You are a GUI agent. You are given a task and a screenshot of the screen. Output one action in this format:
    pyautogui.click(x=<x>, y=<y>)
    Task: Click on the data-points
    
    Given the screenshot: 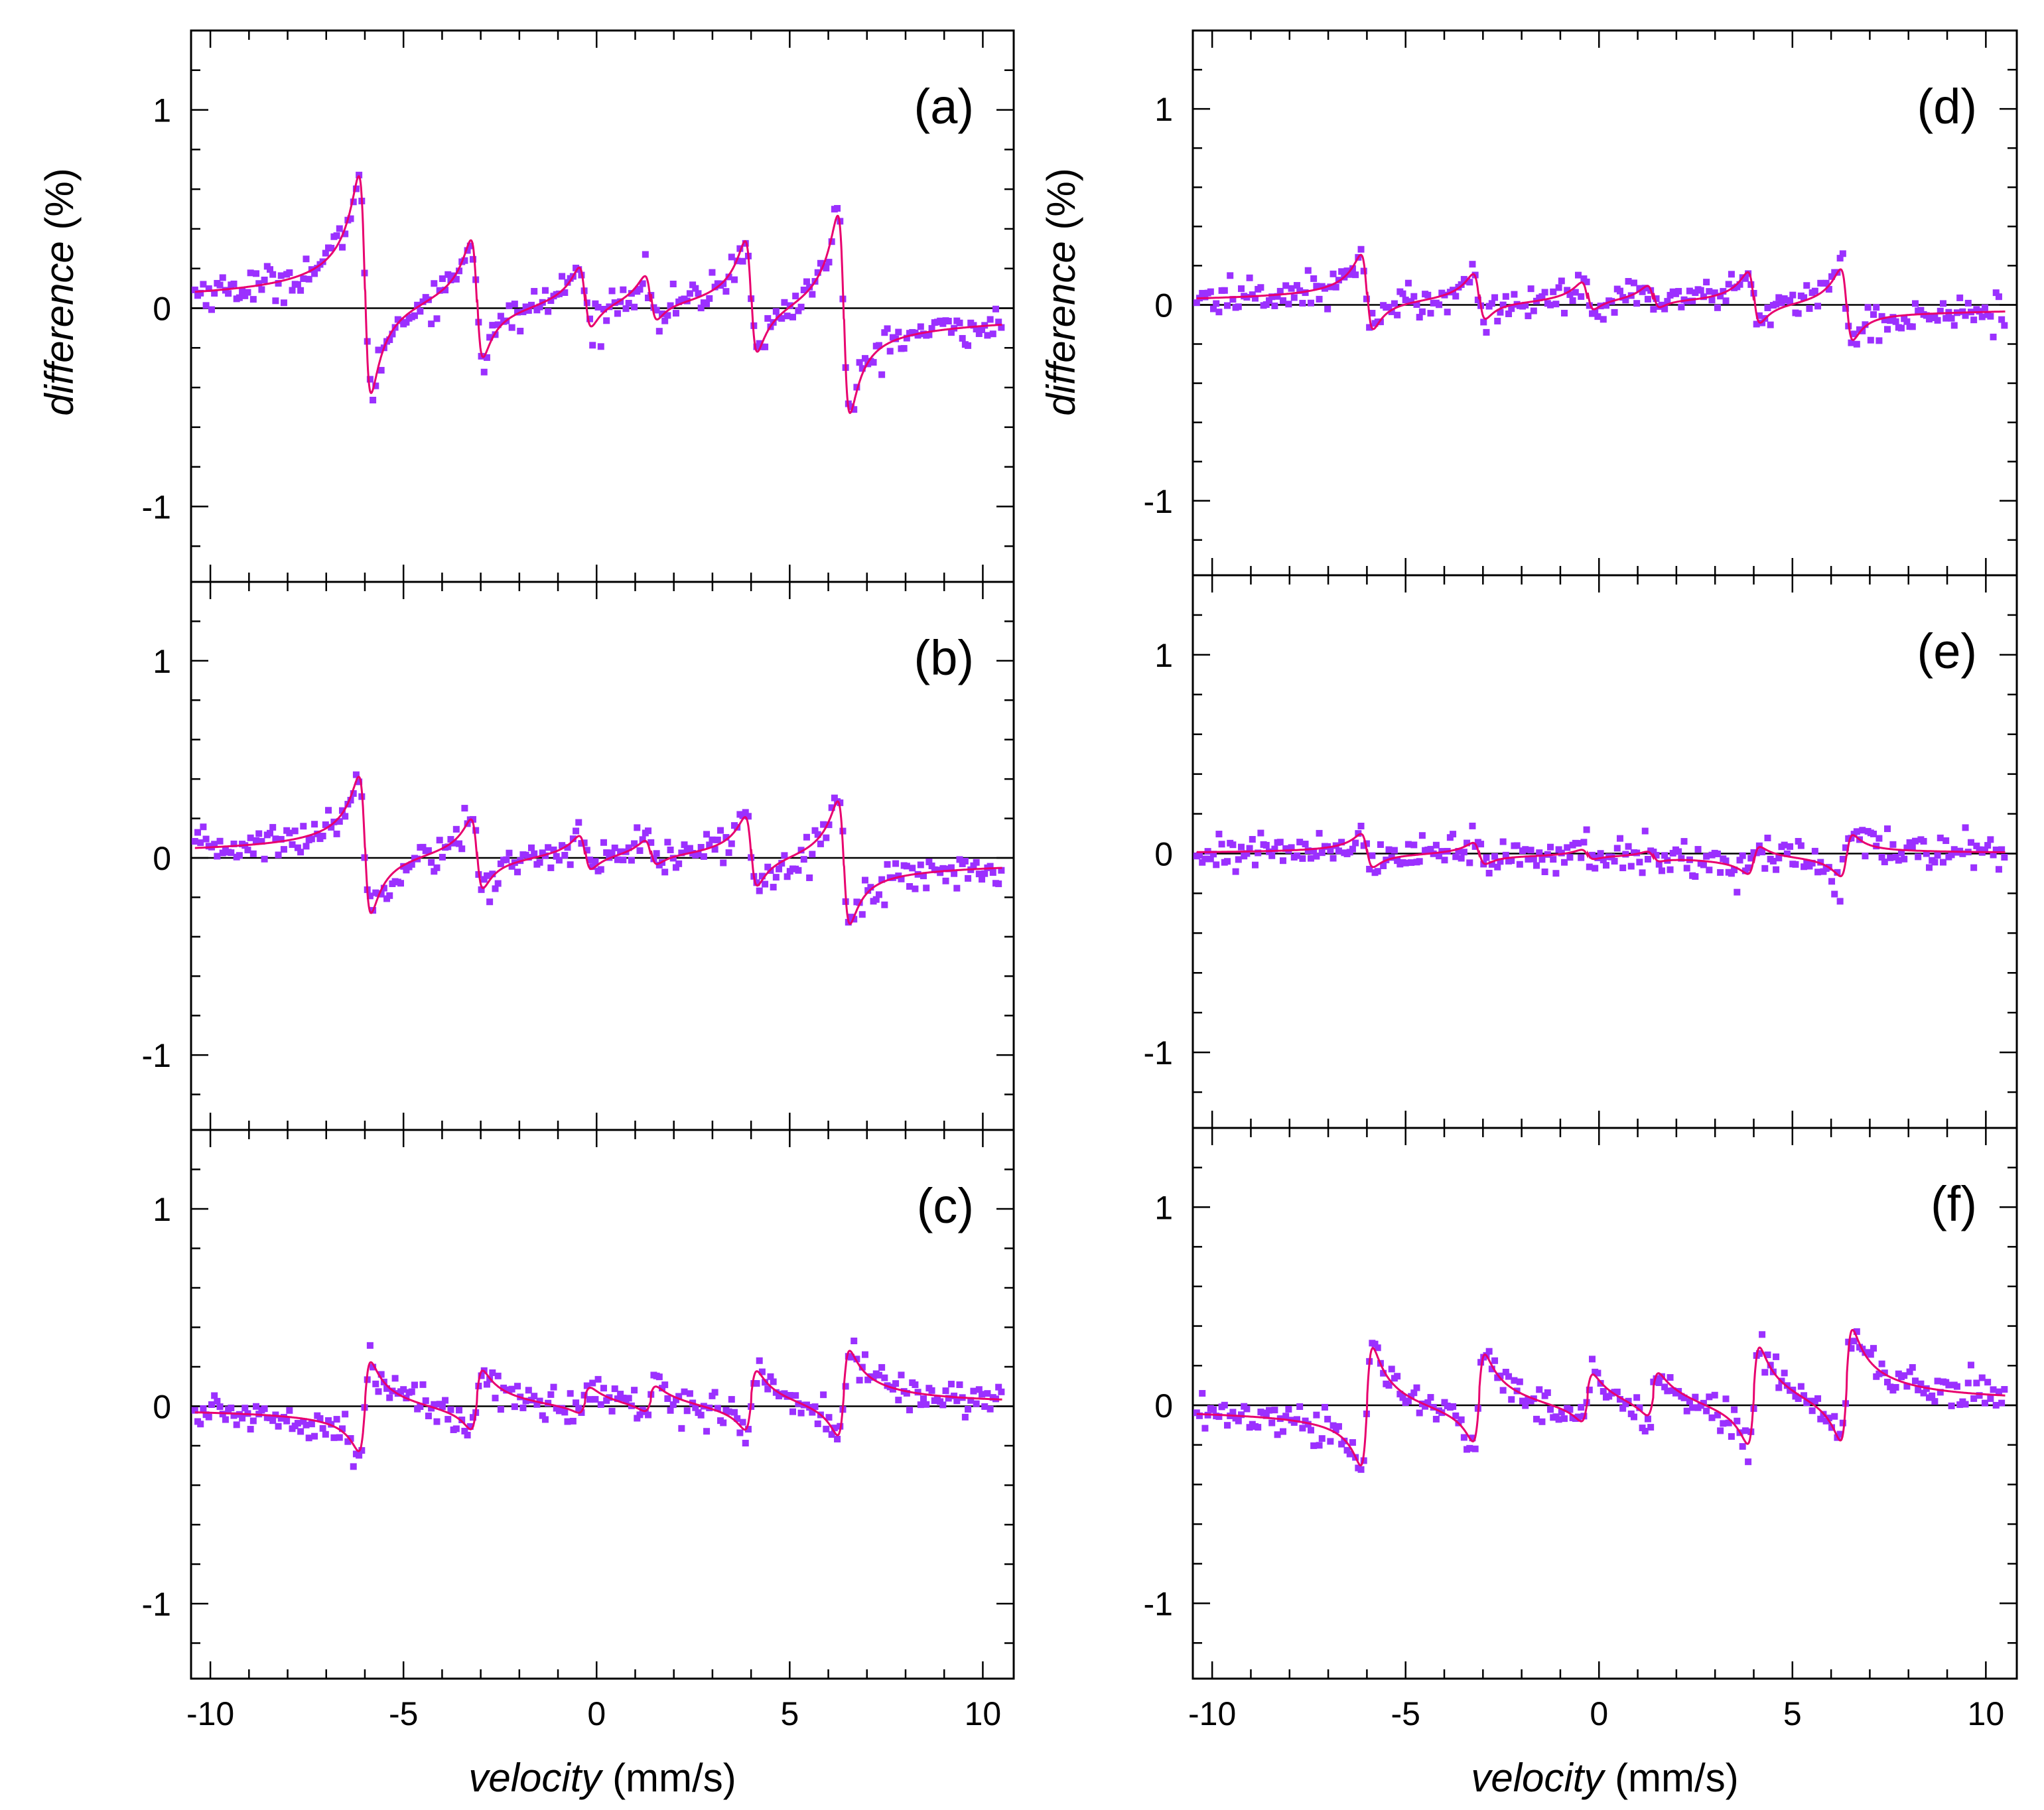 What is the action you would take?
    pyautogui.click(x=598, y=1403)
    